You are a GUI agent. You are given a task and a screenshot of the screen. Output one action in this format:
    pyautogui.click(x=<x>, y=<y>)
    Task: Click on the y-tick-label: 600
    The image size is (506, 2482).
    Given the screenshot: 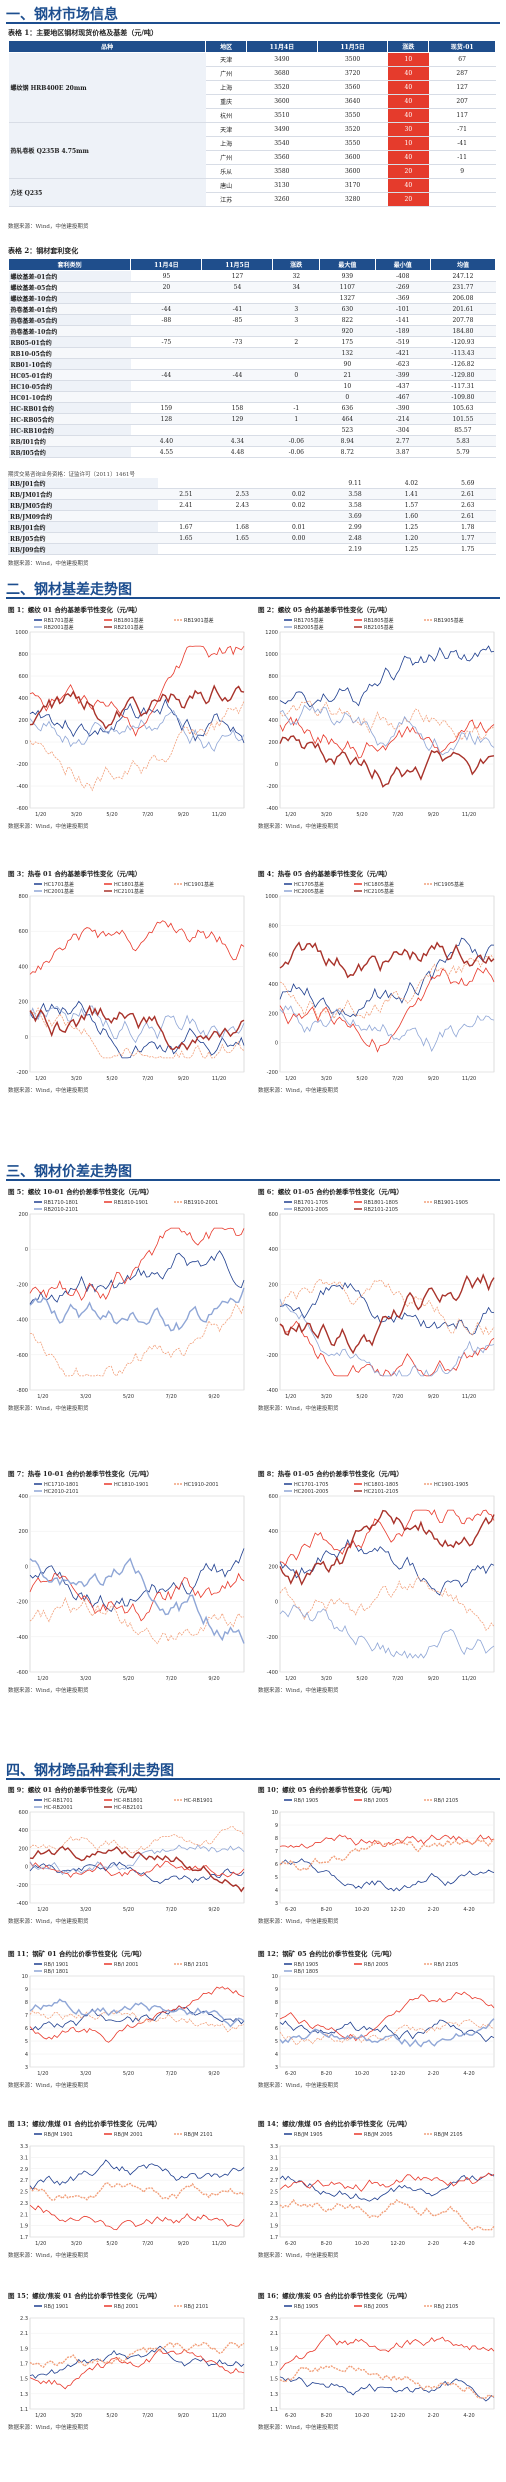 What is the action you would take?
    pyautogui.click(x=273, y=1497)
    